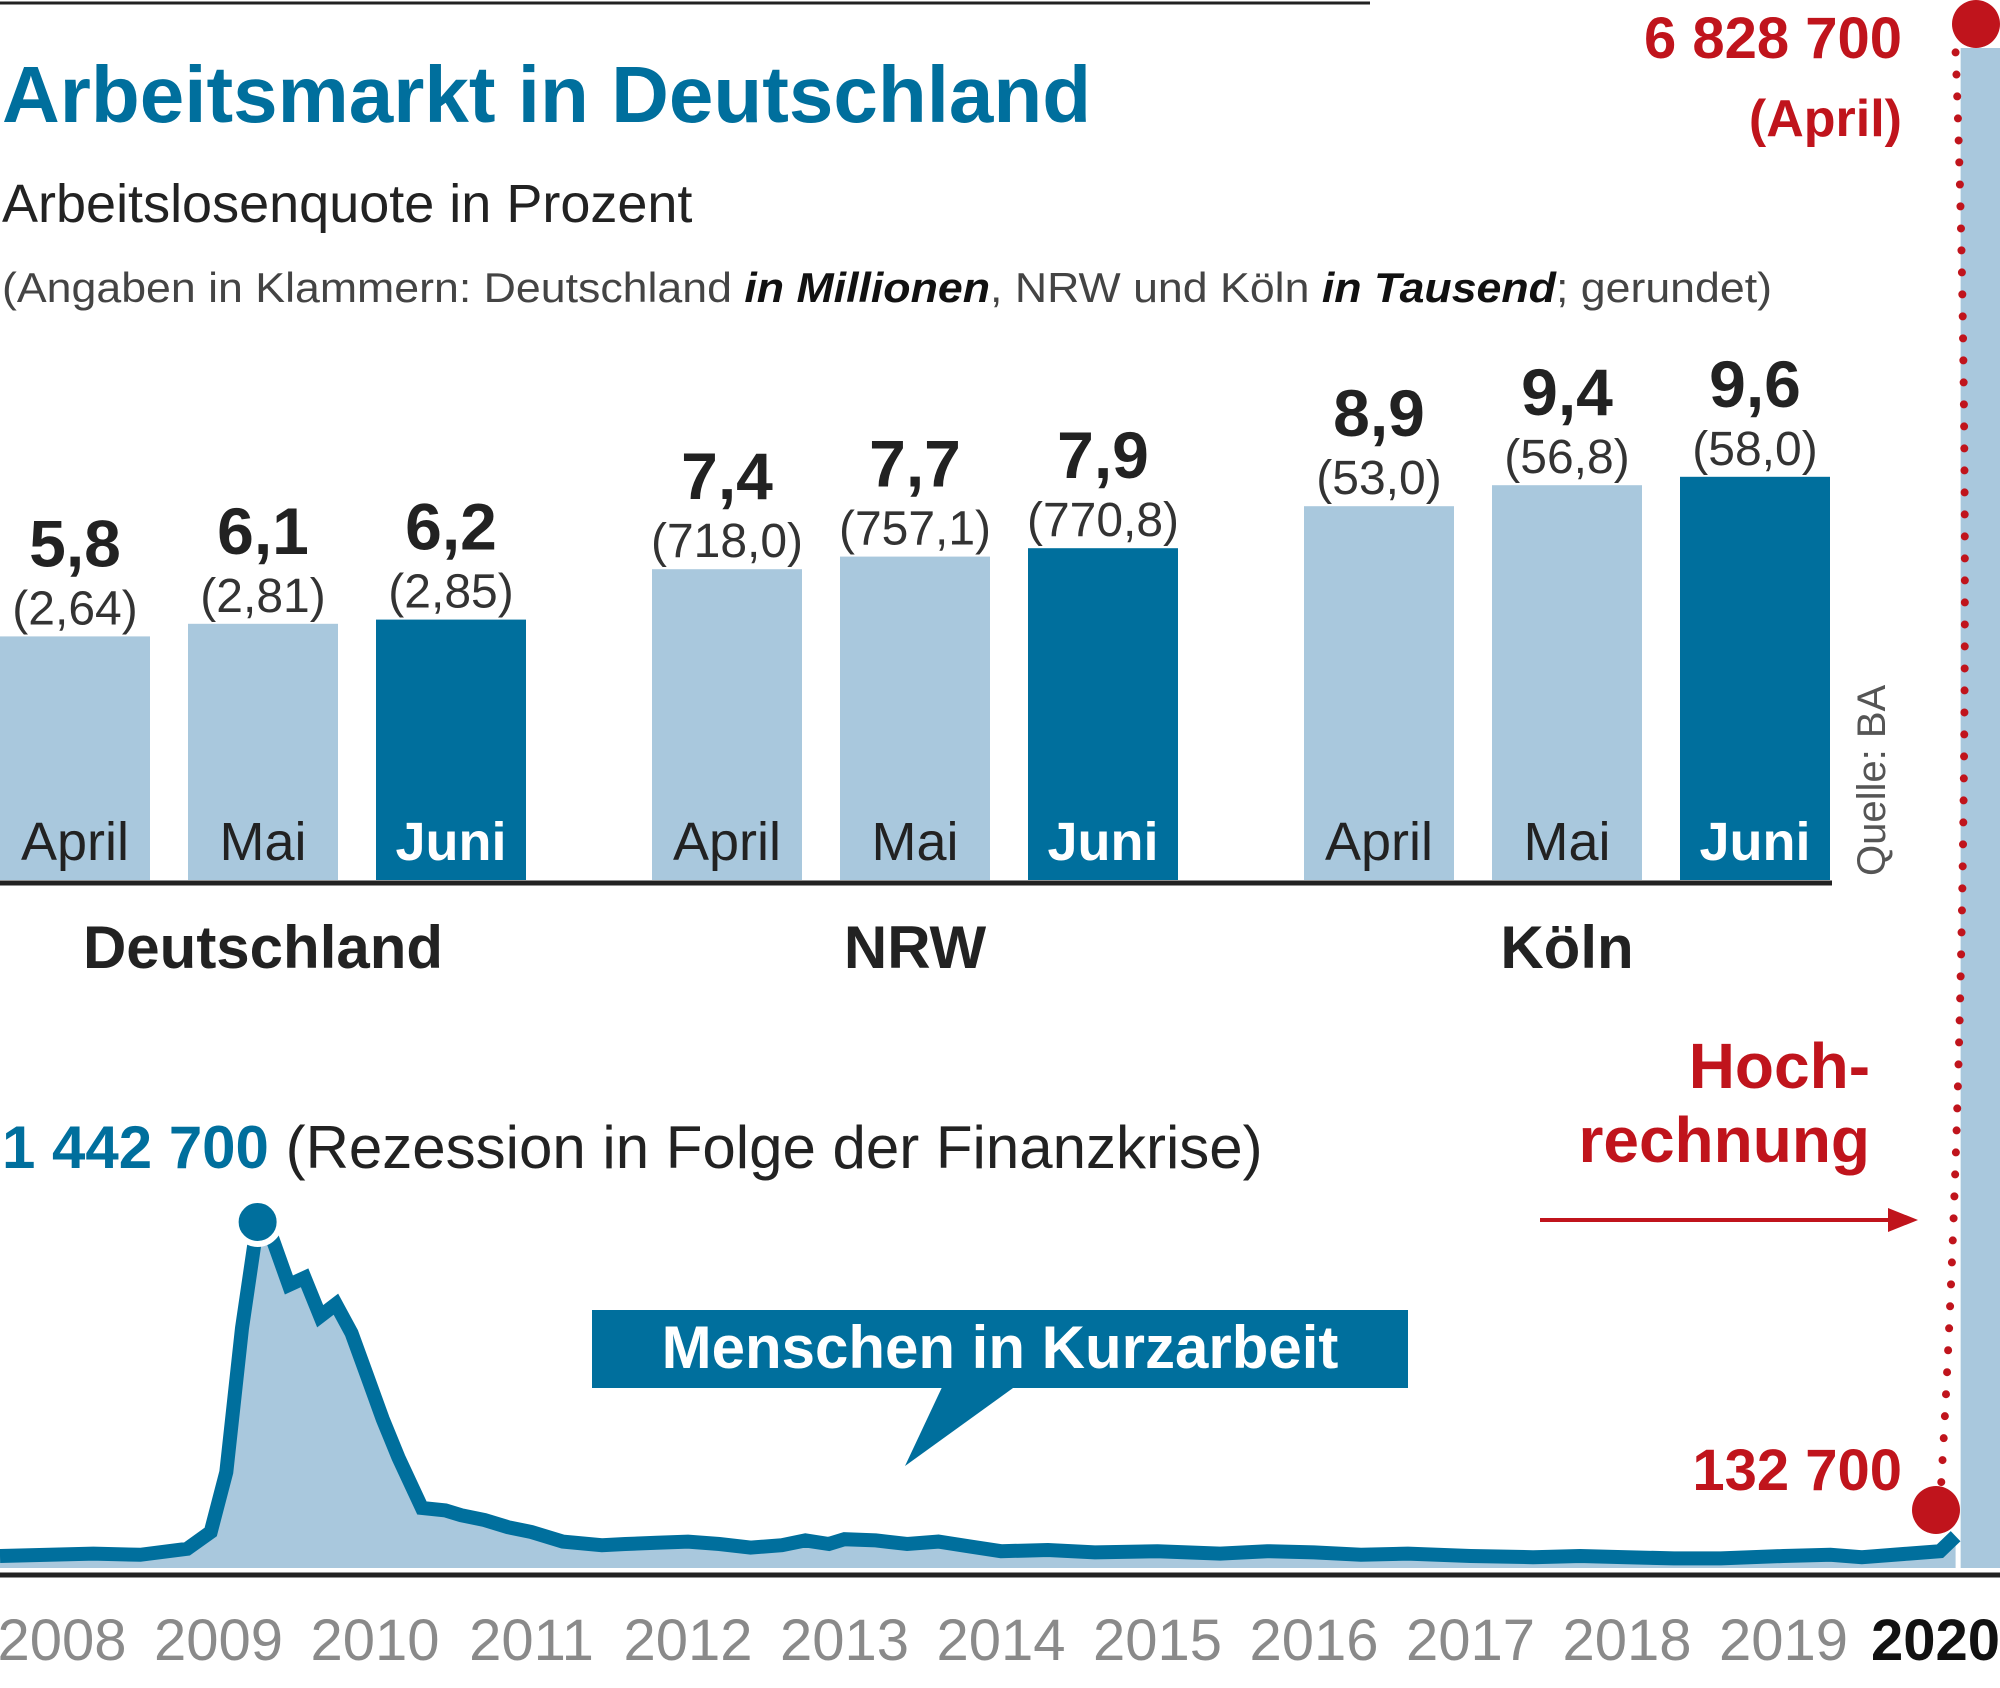 Image resolution: width=2000 pixels, height=1688 pixels. I want to click on note-mid: , NRW und Köln, so click(1156, 287).